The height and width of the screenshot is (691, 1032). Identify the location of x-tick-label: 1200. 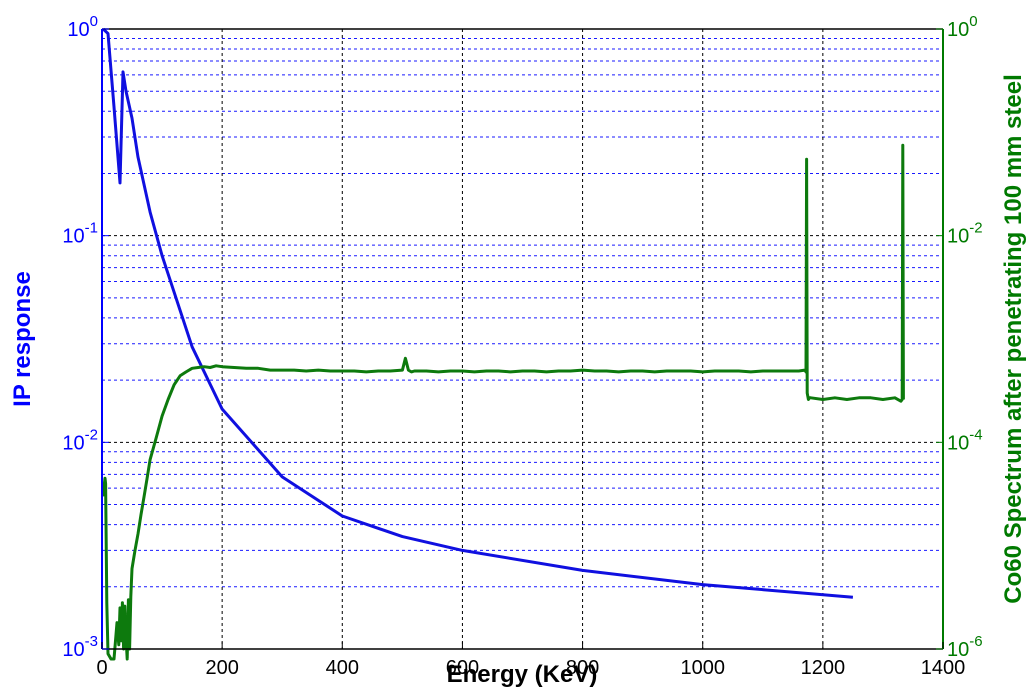
(823, 668).